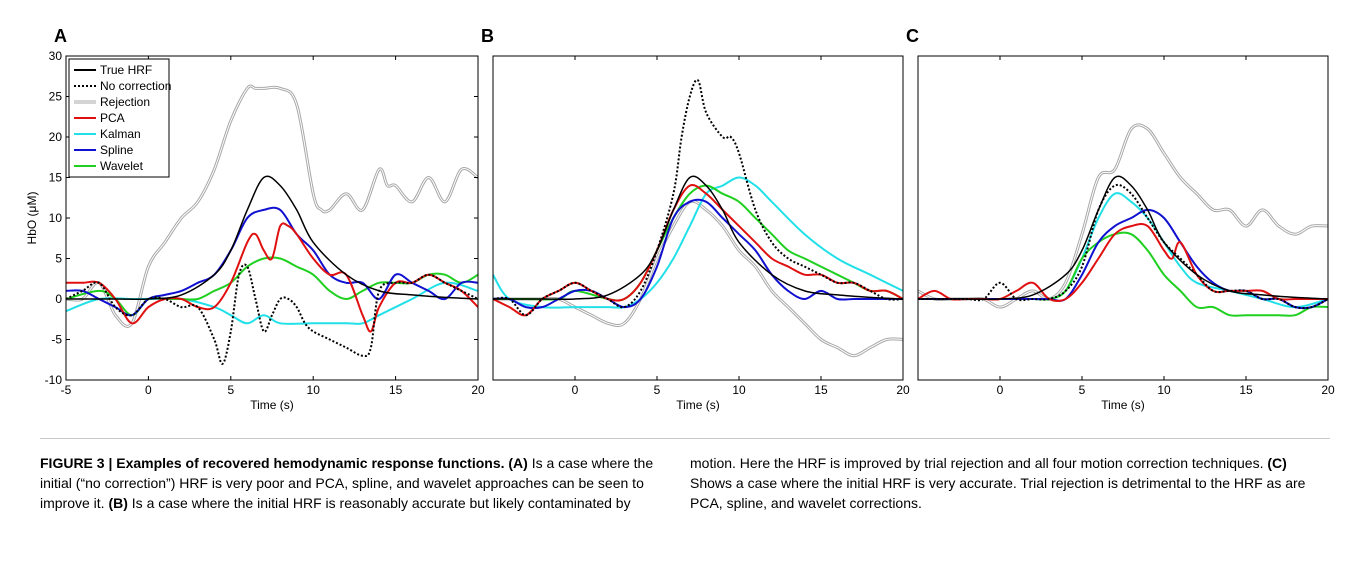 This screenshot has width=1356, height=565. Describe the element at coordinates (32, 218) in the screenshot. I see `y-axis-label: HbO (μM)` at that location.